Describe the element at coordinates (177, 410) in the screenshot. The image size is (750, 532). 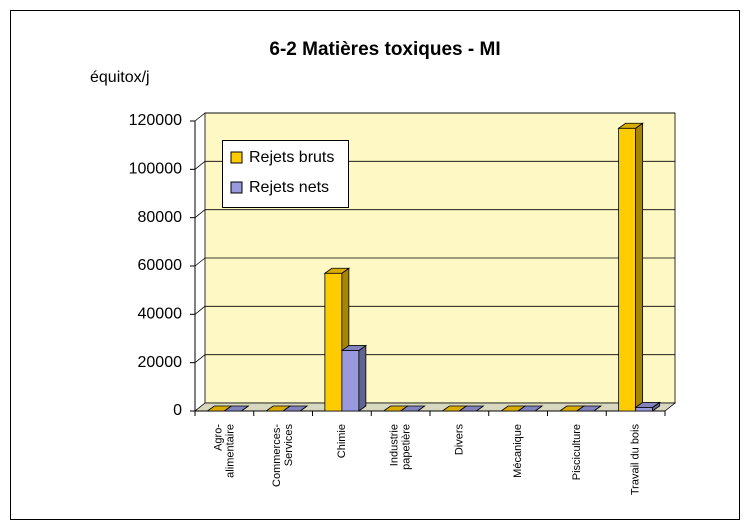
I see `y-tick-label: 0` at that location.